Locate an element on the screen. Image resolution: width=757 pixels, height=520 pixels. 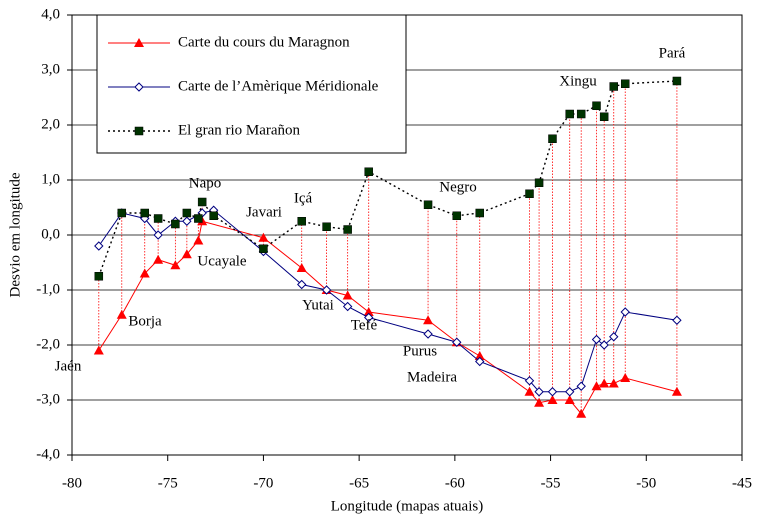
annotation: Javari is located at coordinates (264, 212).